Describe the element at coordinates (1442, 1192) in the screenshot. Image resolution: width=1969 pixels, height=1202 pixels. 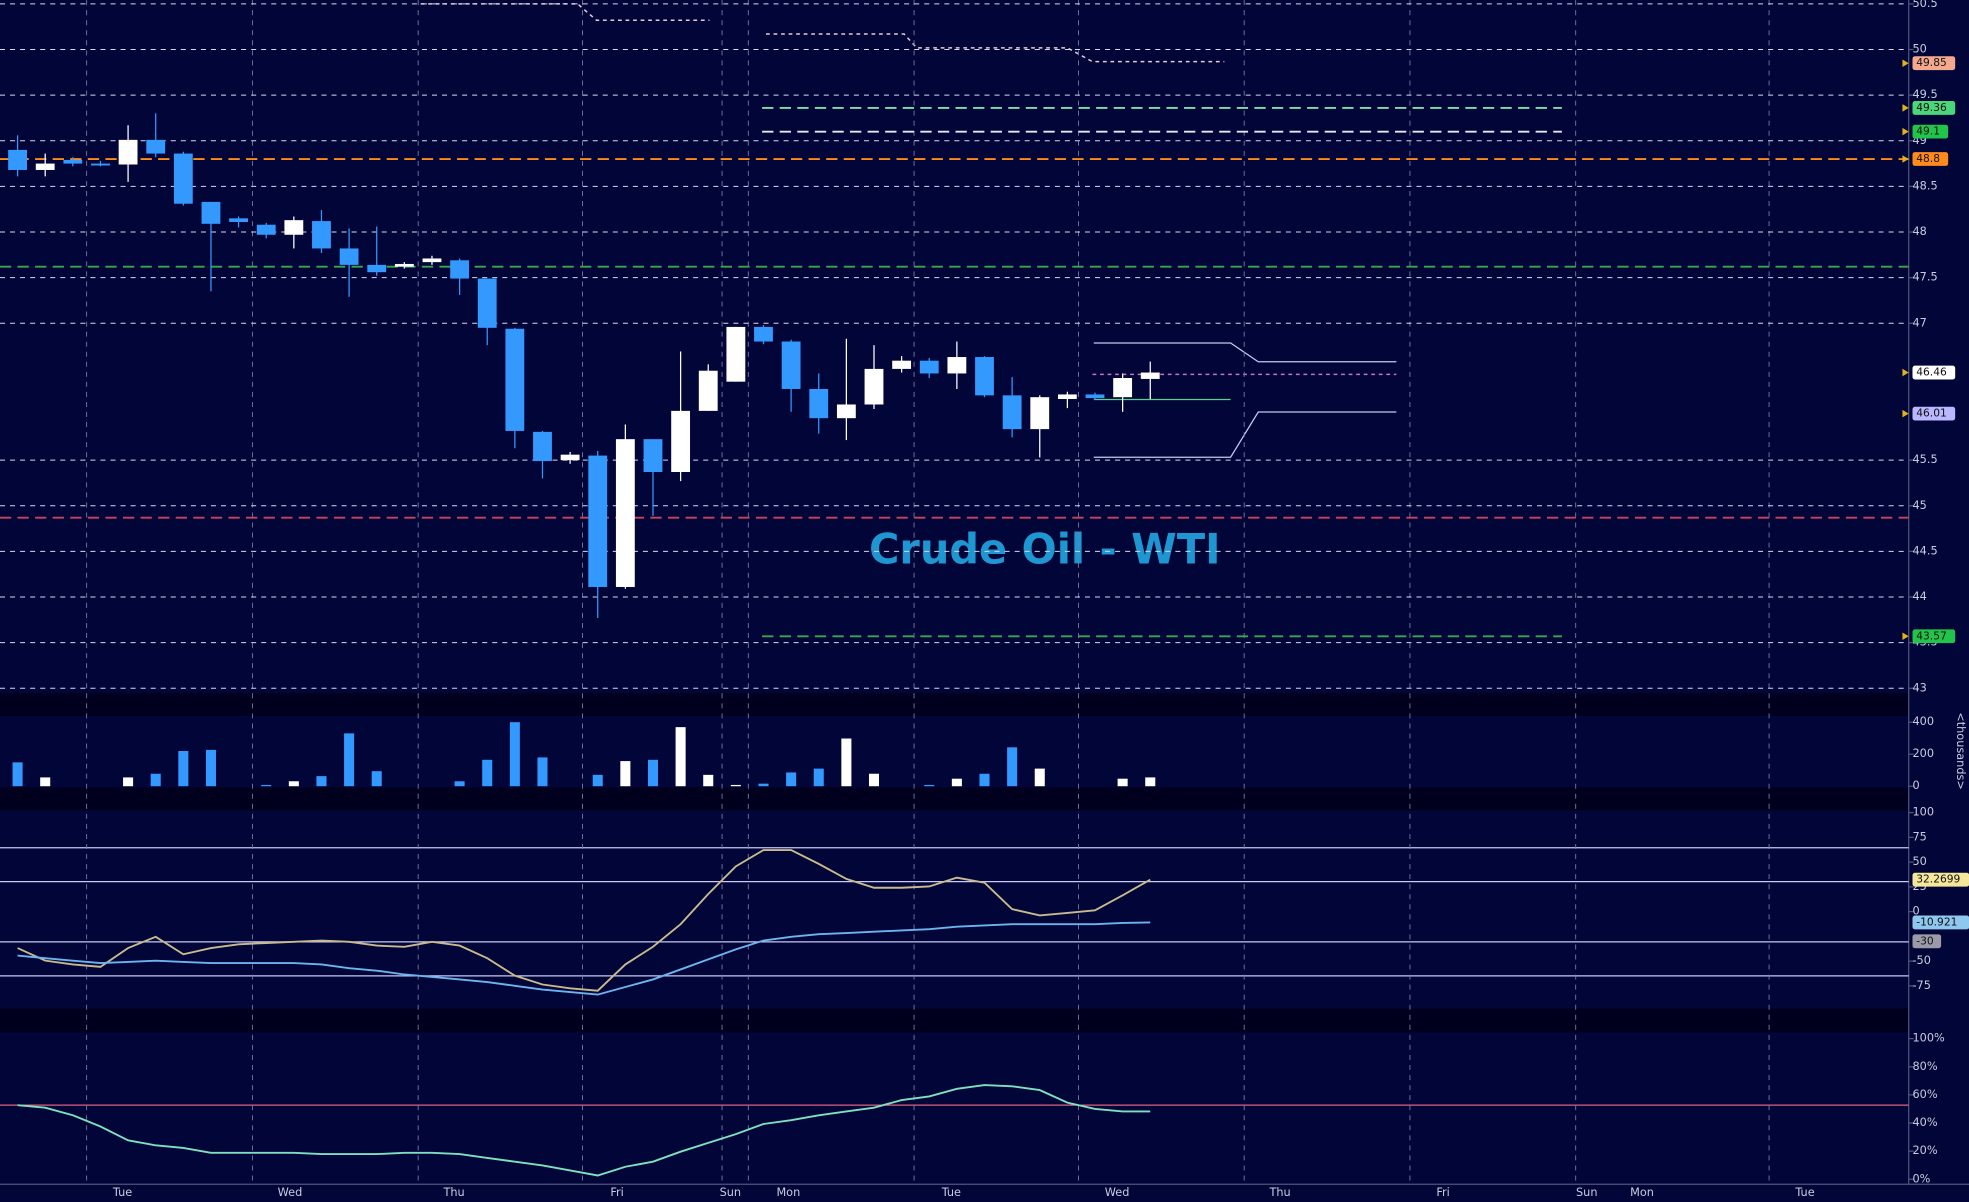
I see `x-tick-label: Fri` at that location.